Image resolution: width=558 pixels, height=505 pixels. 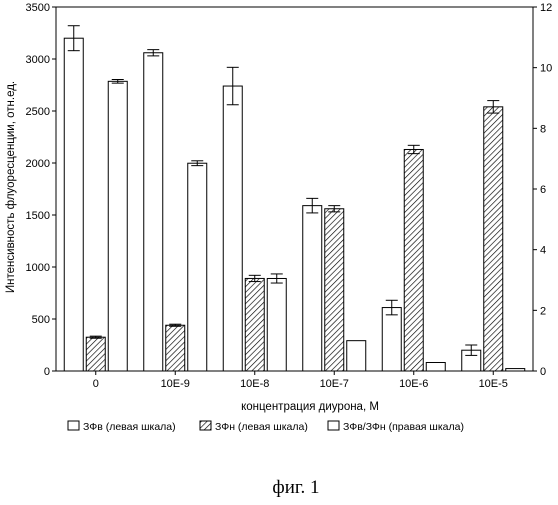 What do you see at coordinates (96, 384) in the screenshot?
I see `x-tick-label: 0` at bounding box center [96, 384].